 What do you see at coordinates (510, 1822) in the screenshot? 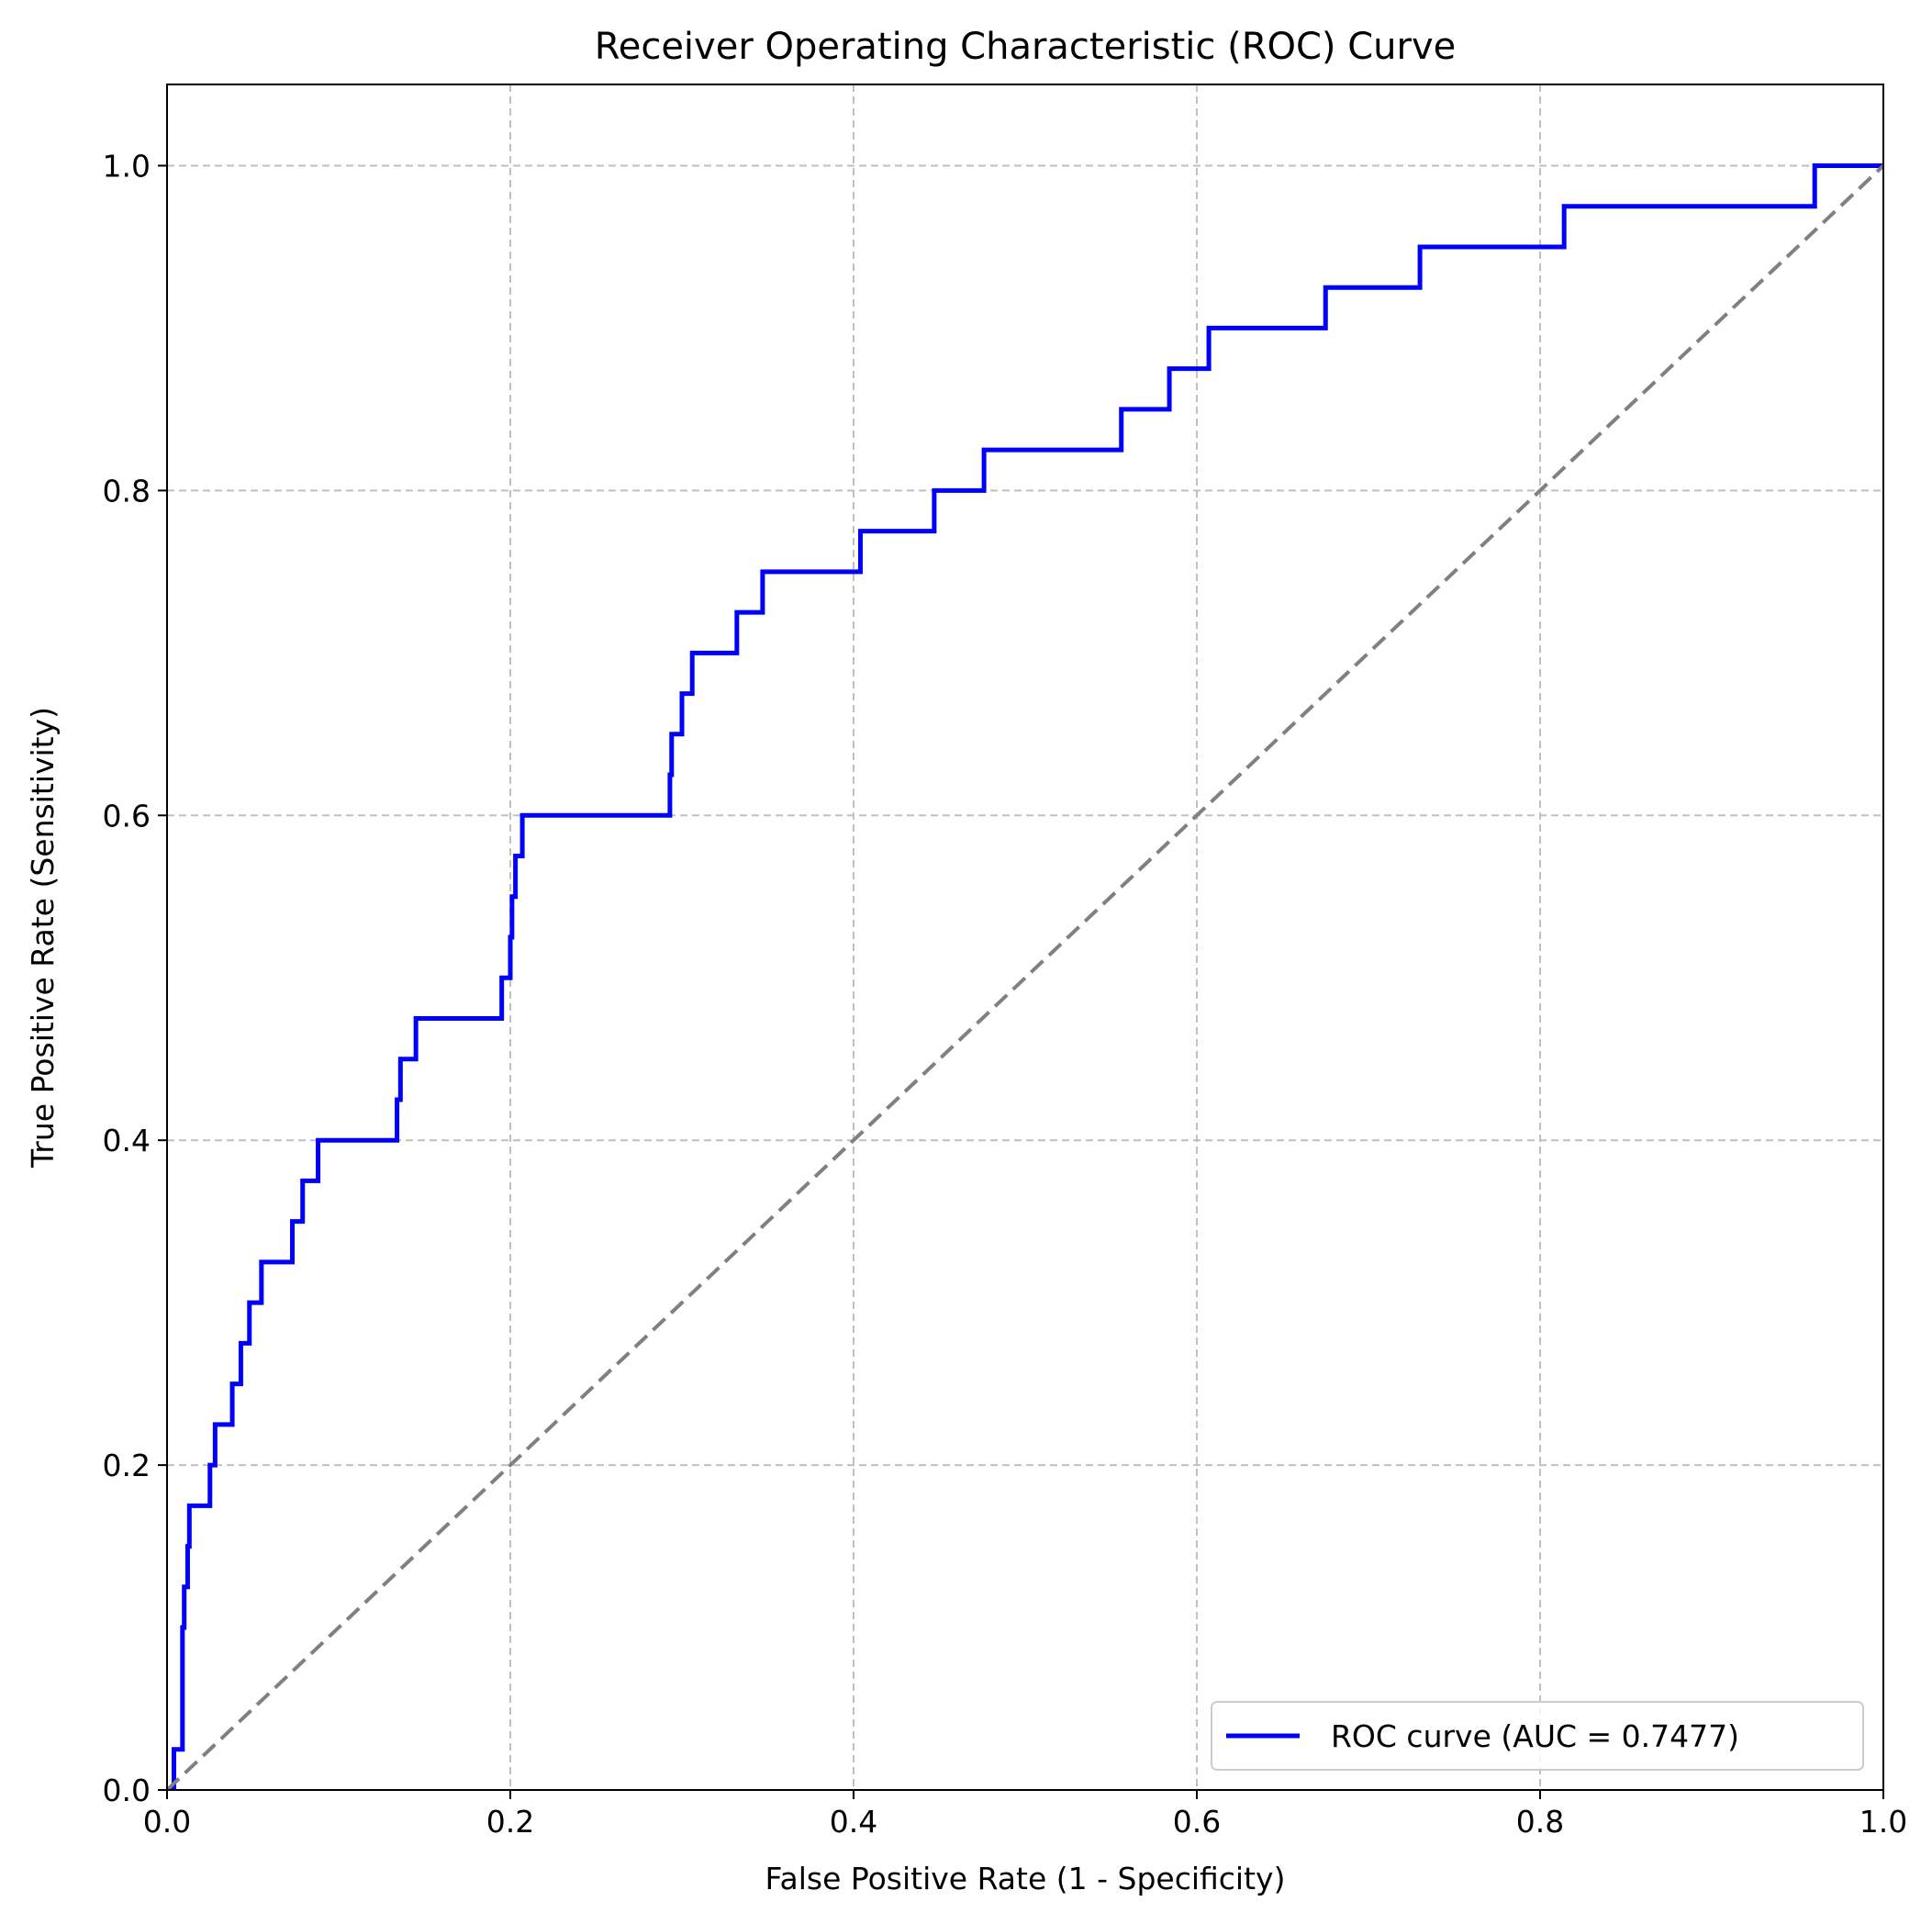
I see `x-tick-label-1: 0.2` at bounding box center [510, 1822].